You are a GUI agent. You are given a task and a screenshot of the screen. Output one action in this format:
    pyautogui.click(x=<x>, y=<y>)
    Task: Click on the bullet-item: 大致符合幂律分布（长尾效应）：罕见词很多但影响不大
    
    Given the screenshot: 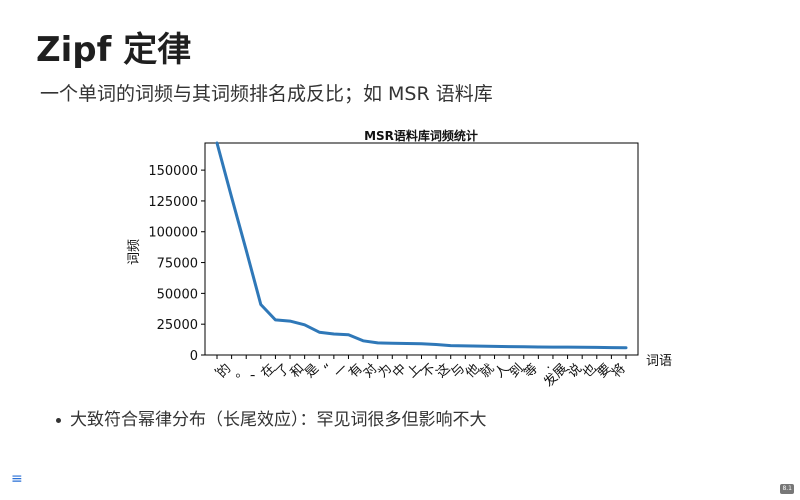 What is the action you would take?
    pyautogui.click(x=271, y=420)
    